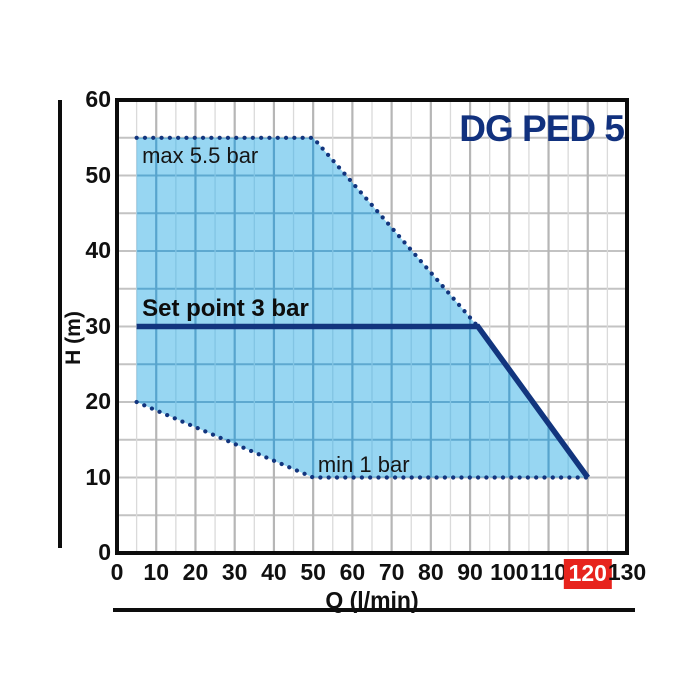 The width and height of the screenshot is (700, 700). I want to click on x-tick-label: 20, so click(195, 572).